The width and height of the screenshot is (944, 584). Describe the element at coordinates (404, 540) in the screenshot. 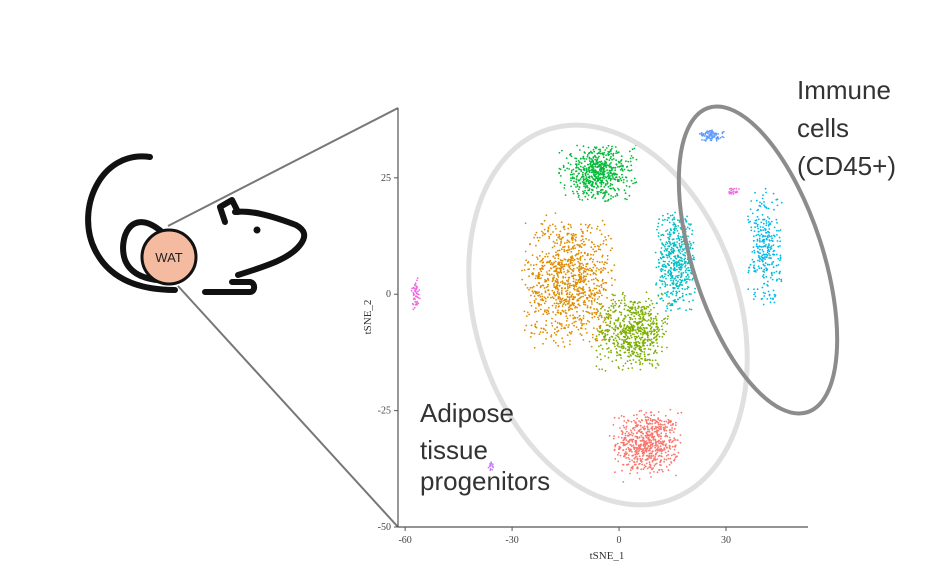

I see `x-tick-label: -60` at that location.